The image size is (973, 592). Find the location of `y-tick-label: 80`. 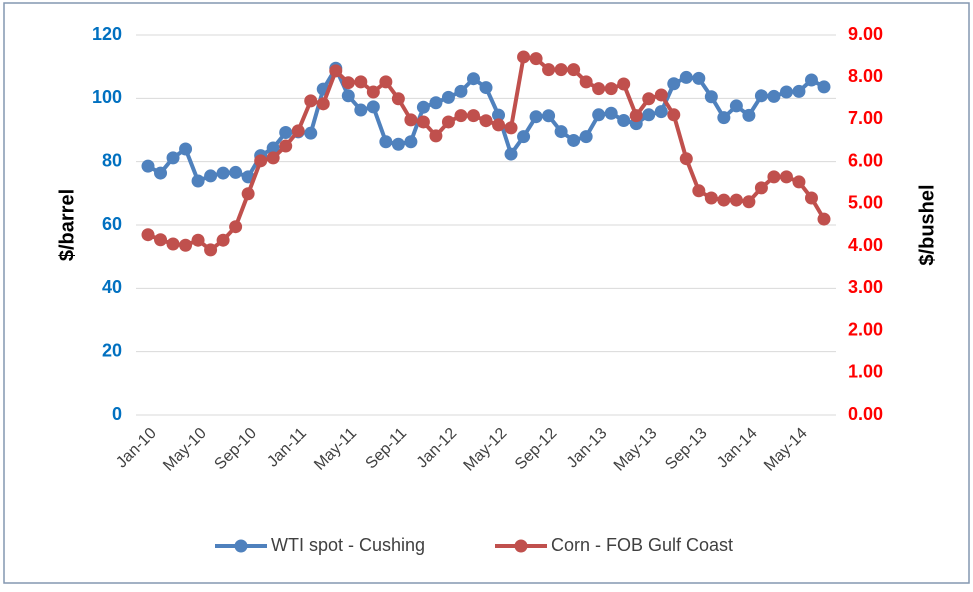

y-tick-label: 80 is located at coordinates (112, 160).